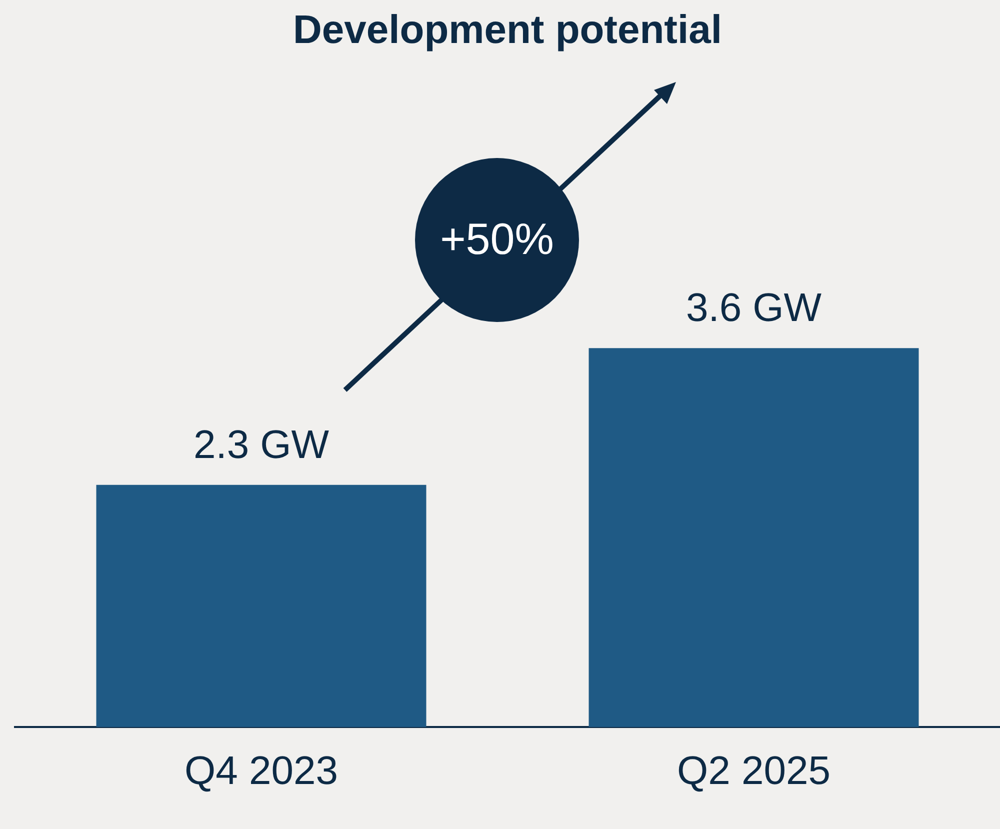 This screenshot has height=829, width=1000. I want to click on circle-badge: +50%, so click(497, 240).